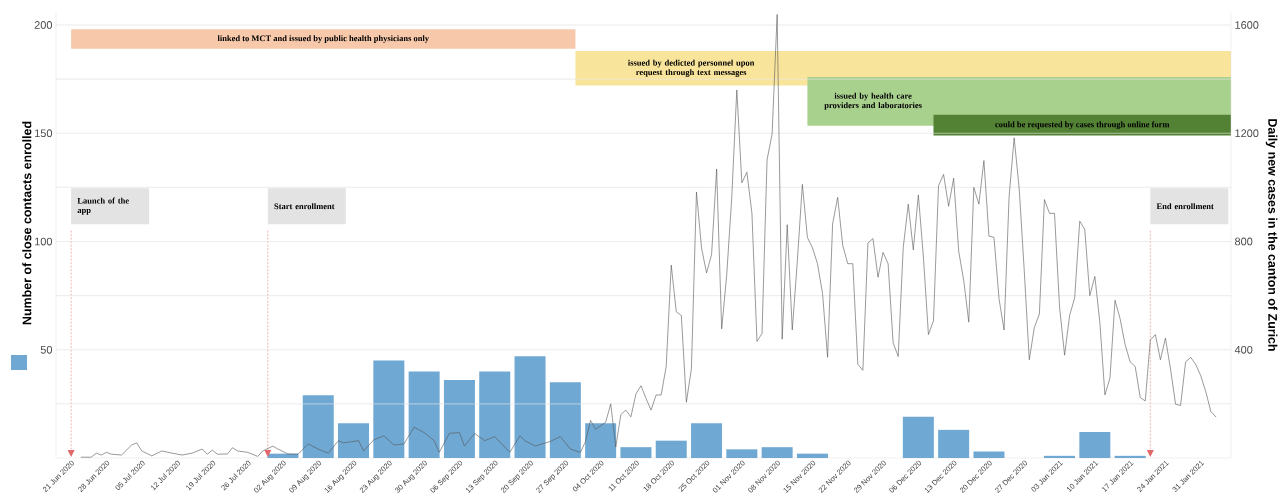 The width and height of the screenshot is (1278, 501). Describe the element at coordinates (323, 39) in the screenshot. I see `band-label: linked to MCT and issued by public health physicians only` at that location.